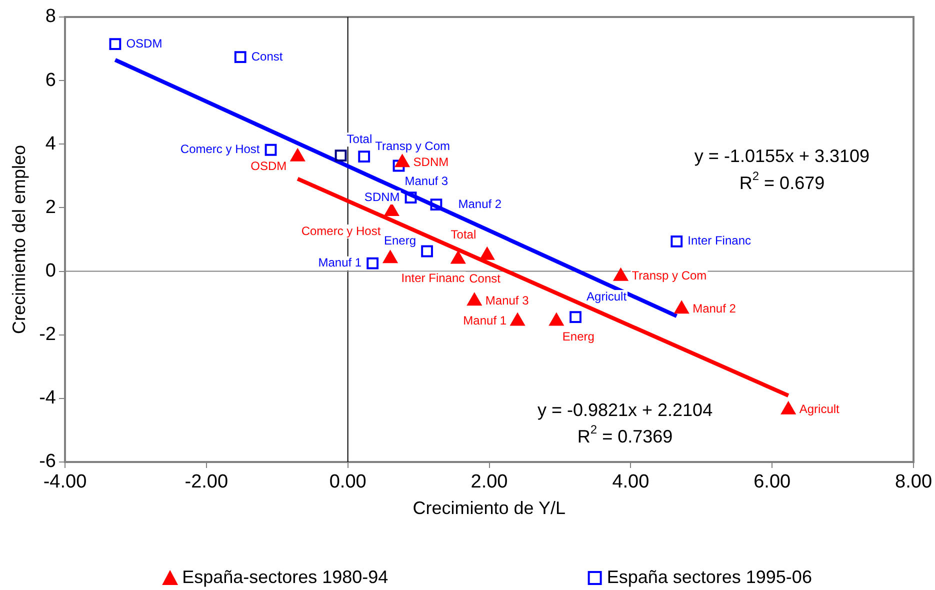  Describe the element at coordinates (913, 482) in the screenshot. I see `x-tick-label: 8.00` at that location.